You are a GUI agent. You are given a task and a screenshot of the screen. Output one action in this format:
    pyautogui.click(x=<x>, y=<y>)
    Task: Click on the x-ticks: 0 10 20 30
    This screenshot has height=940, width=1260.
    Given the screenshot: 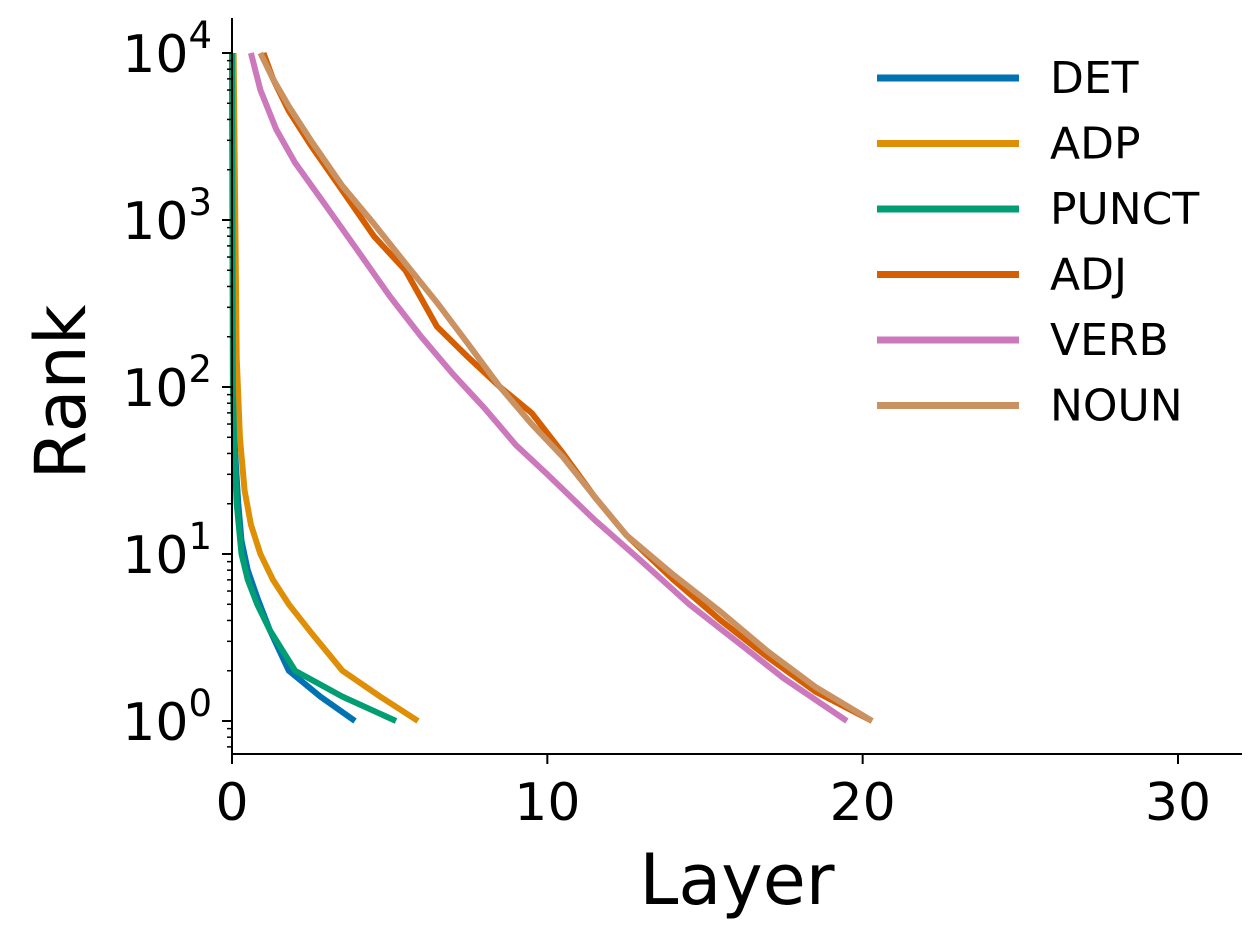 What is the action you would take?
    pyautogui.click(x=713, y=793)
    